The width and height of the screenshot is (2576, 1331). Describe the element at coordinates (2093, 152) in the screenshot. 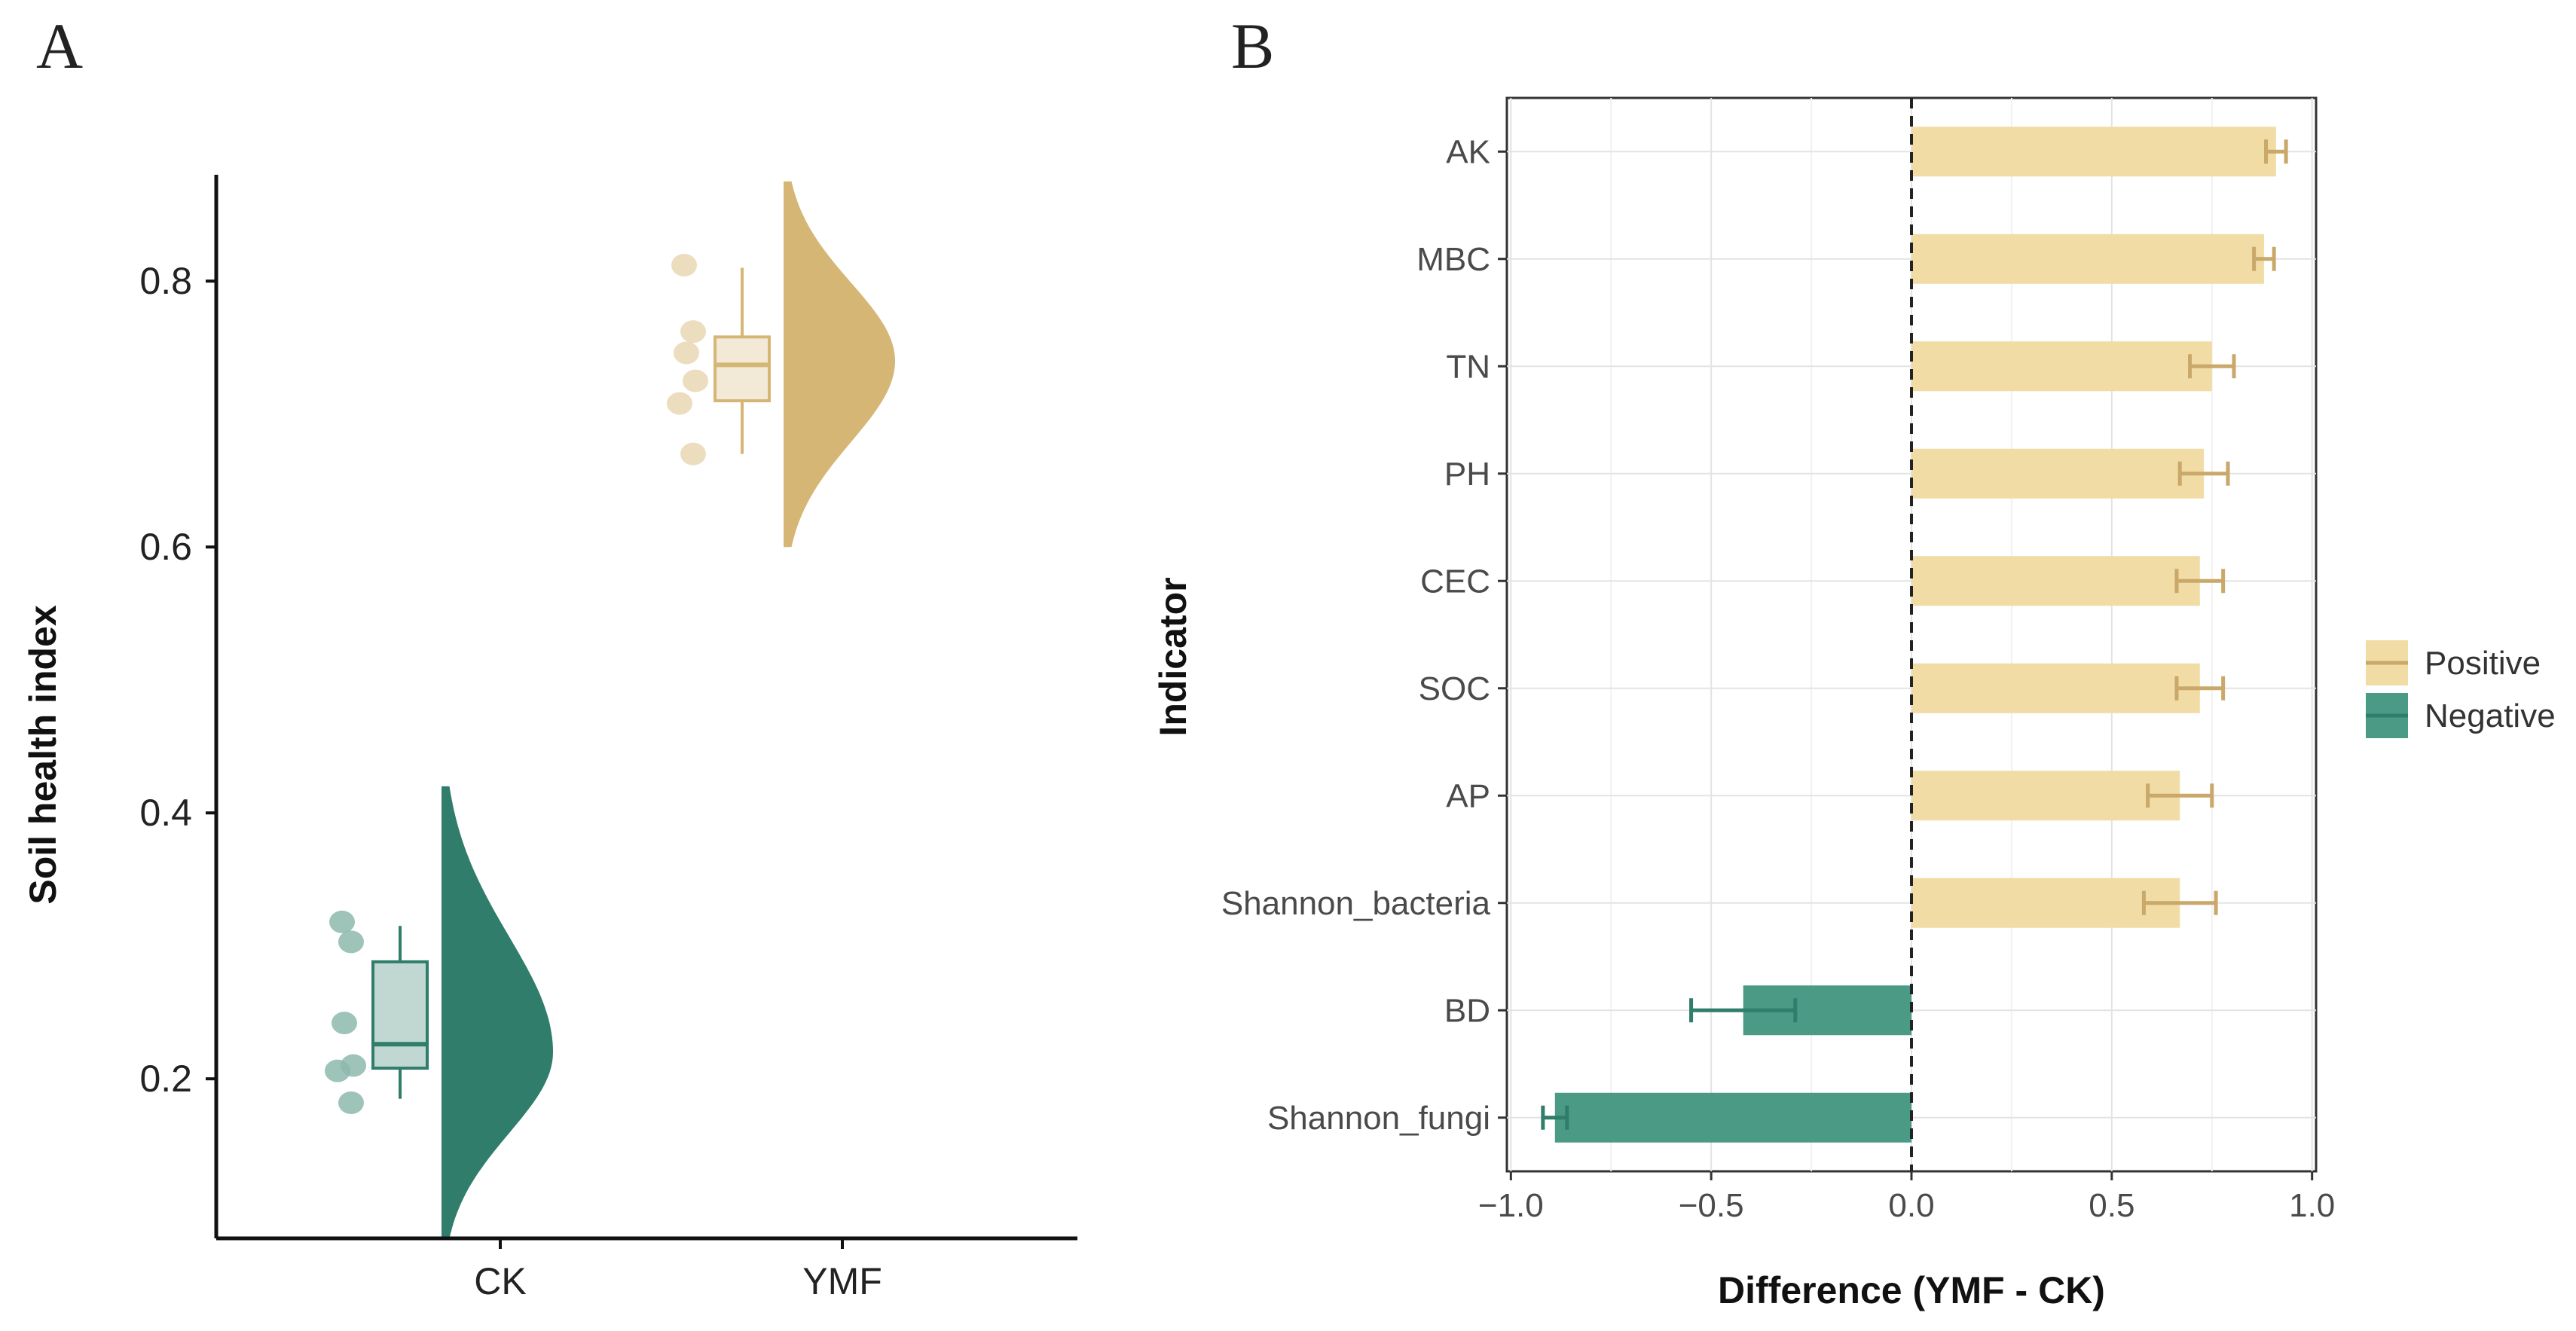

I see `bar-ak` at that location.